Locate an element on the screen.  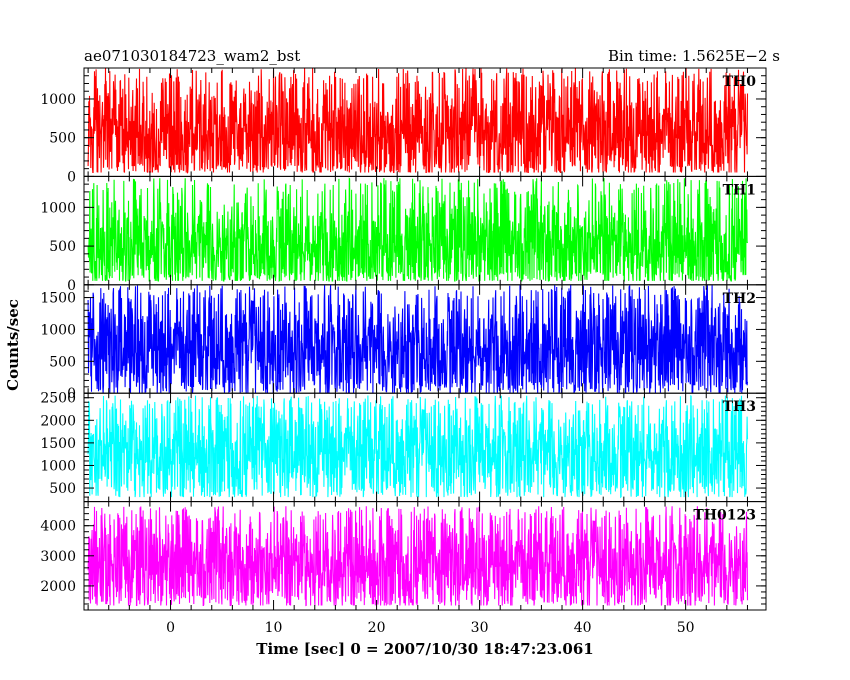
y-tick-label: 3000 is located at coordinates (58, 557).